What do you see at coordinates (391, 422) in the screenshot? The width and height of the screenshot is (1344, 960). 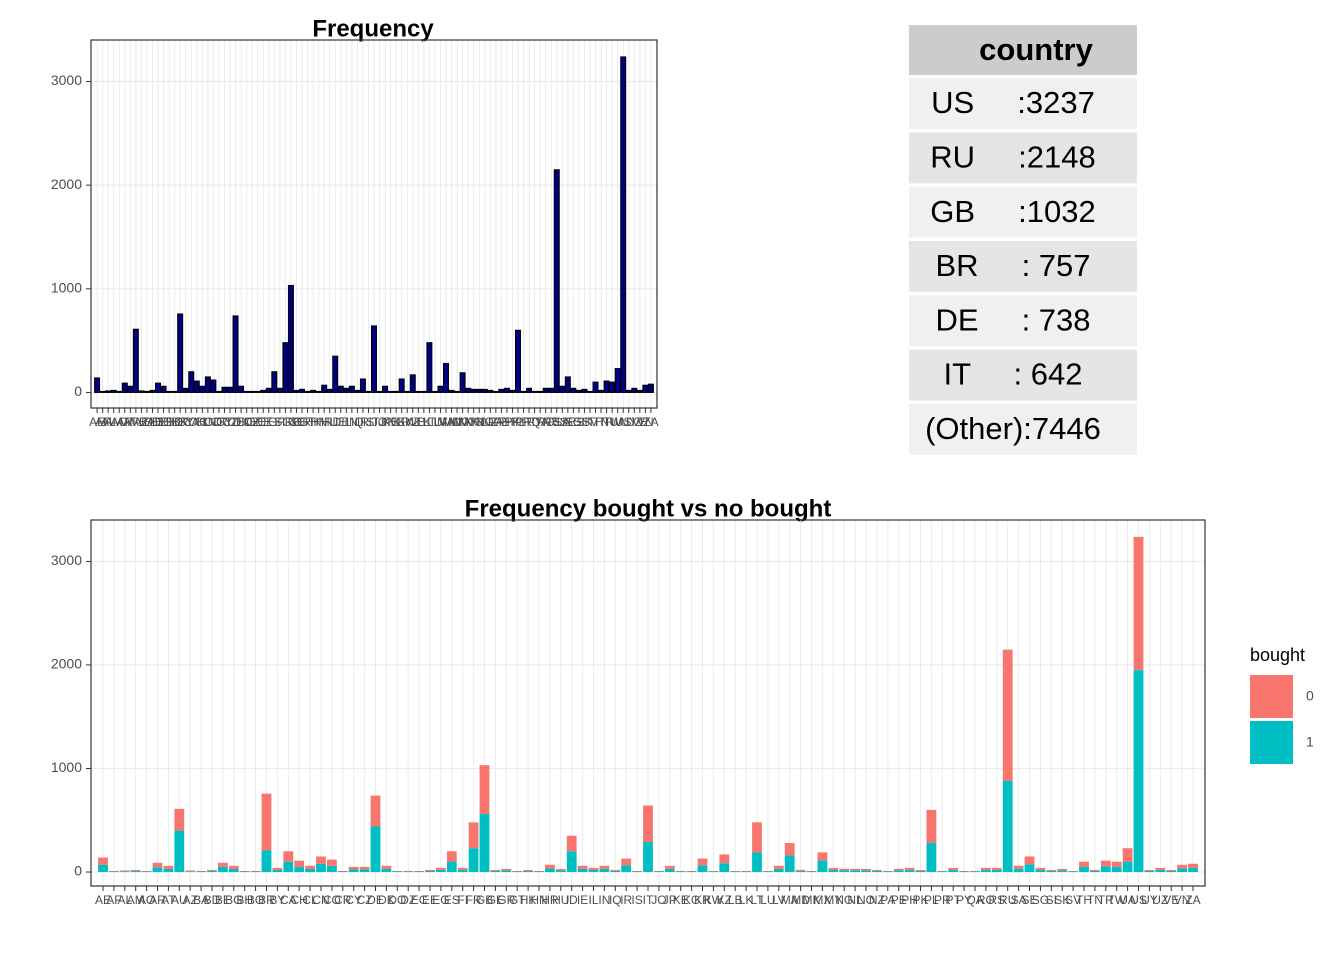 I see `x-tick-label: KE` at bounding box center [391, 422].